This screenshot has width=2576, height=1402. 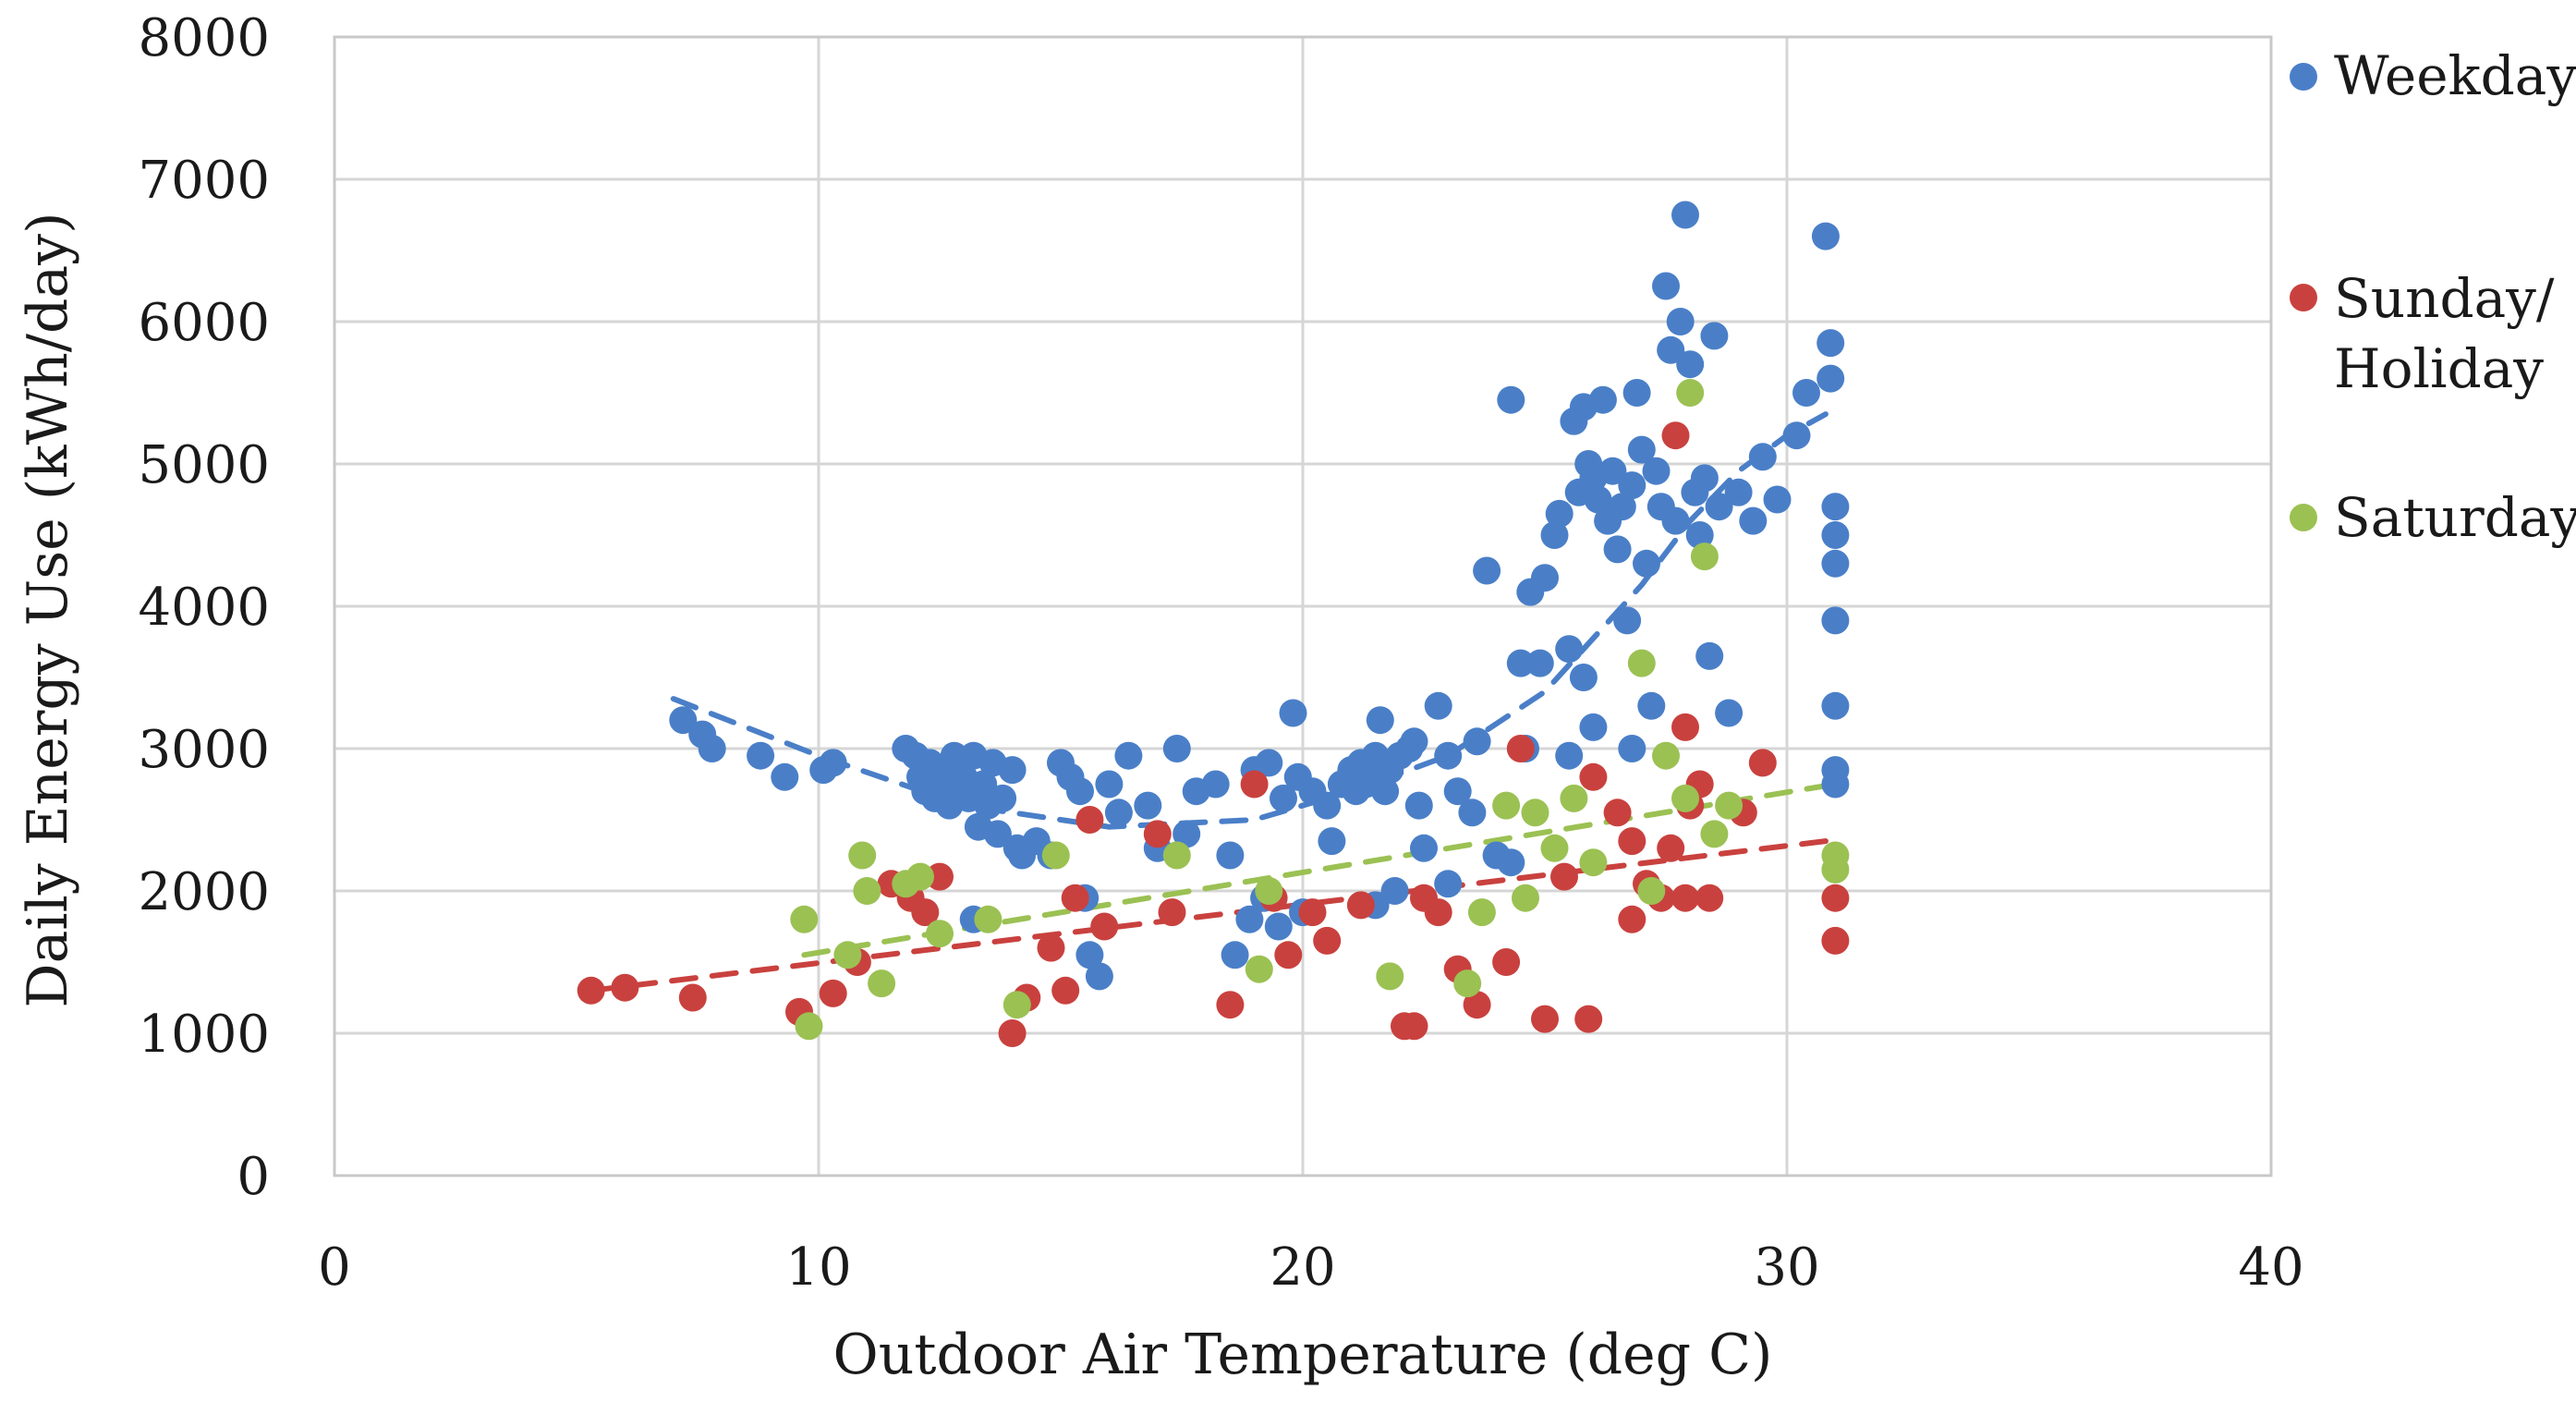 I want to click on legend-item-saturday: Saturday, so click(x=2433, y=517).